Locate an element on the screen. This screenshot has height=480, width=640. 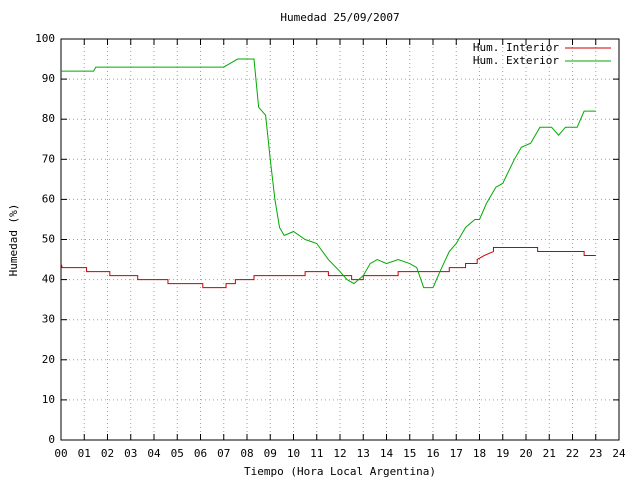
x-tick-label: 22 is located at coordinates (572, 453).